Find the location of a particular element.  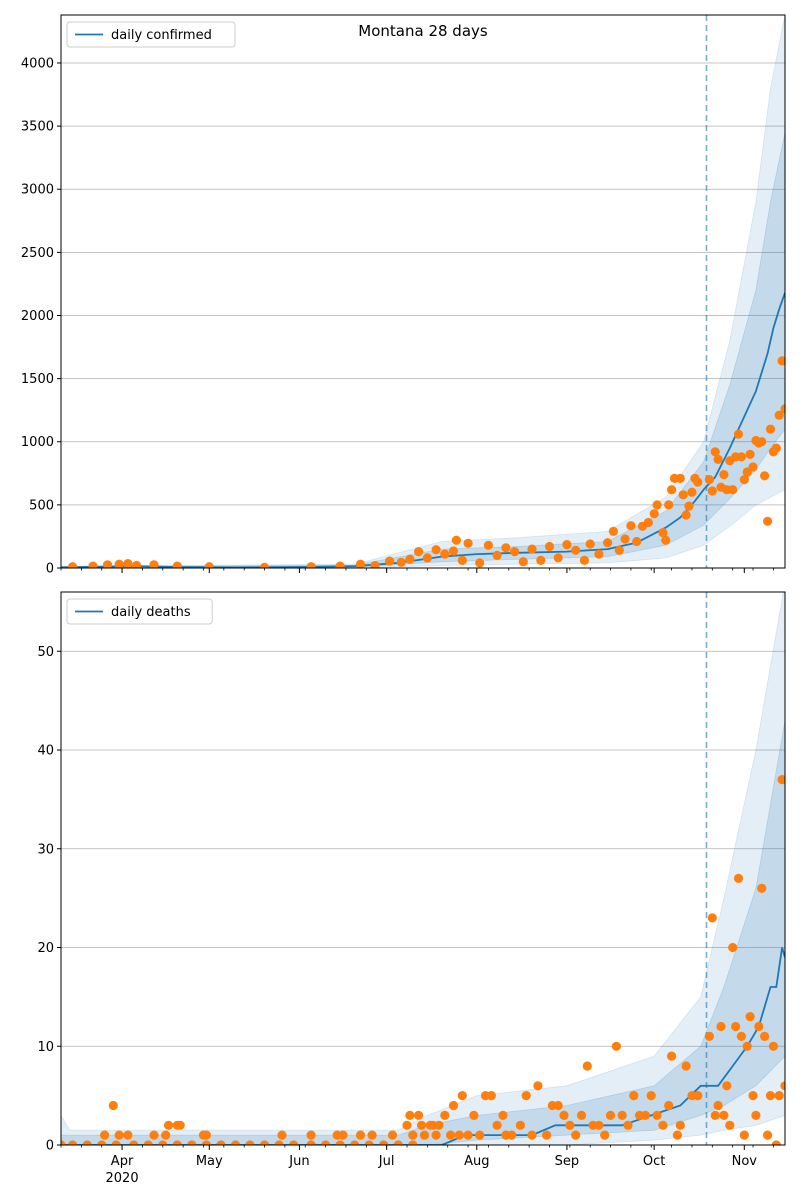

legend: daily deaths is located at coordinates (139, 611).